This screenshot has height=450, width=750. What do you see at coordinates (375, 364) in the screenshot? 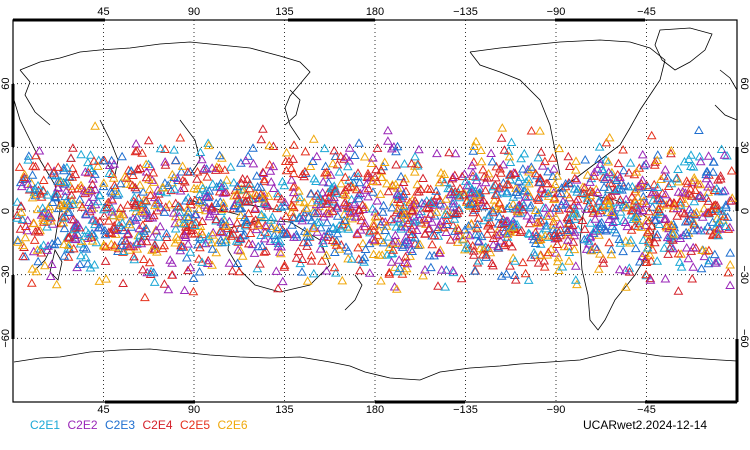
I see `antarctica-outline` at bounding box center [375, 364].